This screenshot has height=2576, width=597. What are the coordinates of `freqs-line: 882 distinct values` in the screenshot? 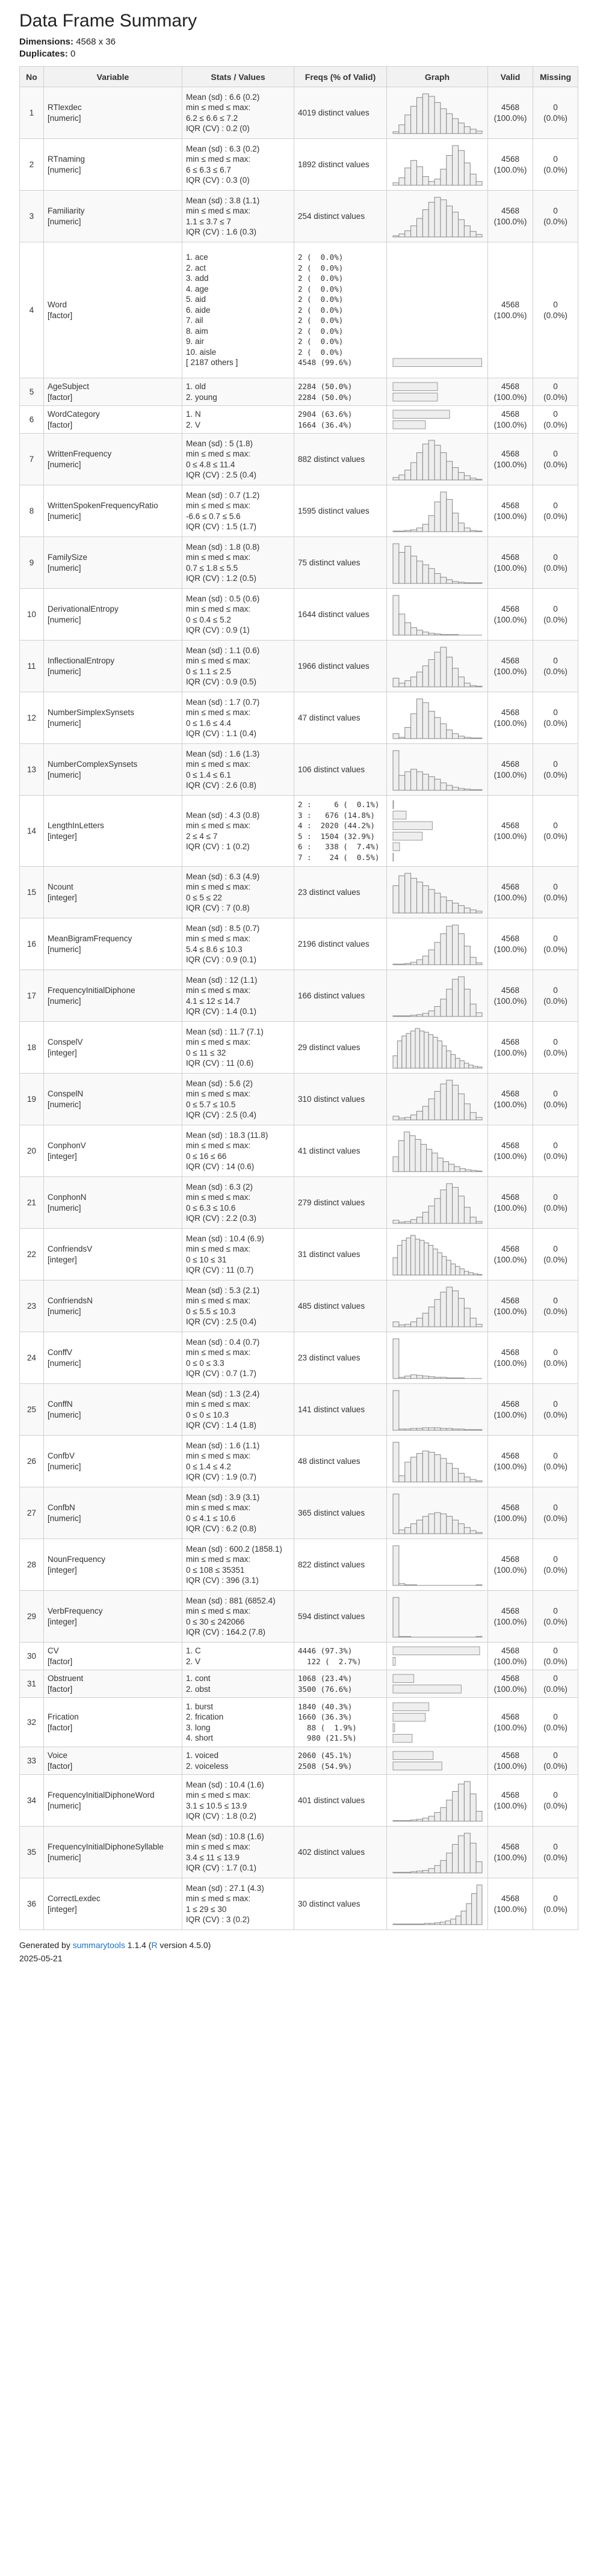 It's located at (331, 459).